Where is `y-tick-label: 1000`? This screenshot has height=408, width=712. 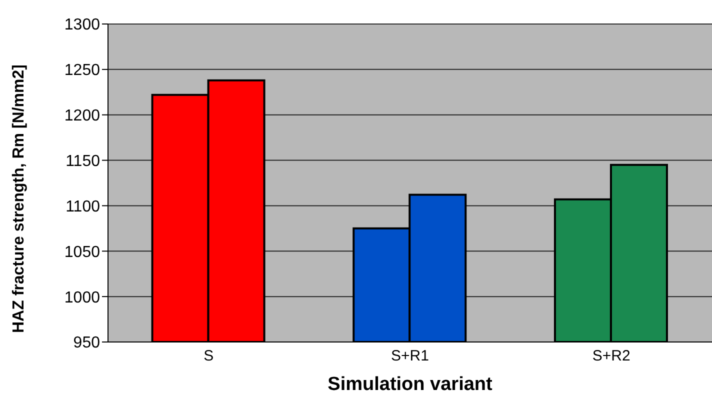 y-tick-label: 1000 is located at coordinates (82, 297).